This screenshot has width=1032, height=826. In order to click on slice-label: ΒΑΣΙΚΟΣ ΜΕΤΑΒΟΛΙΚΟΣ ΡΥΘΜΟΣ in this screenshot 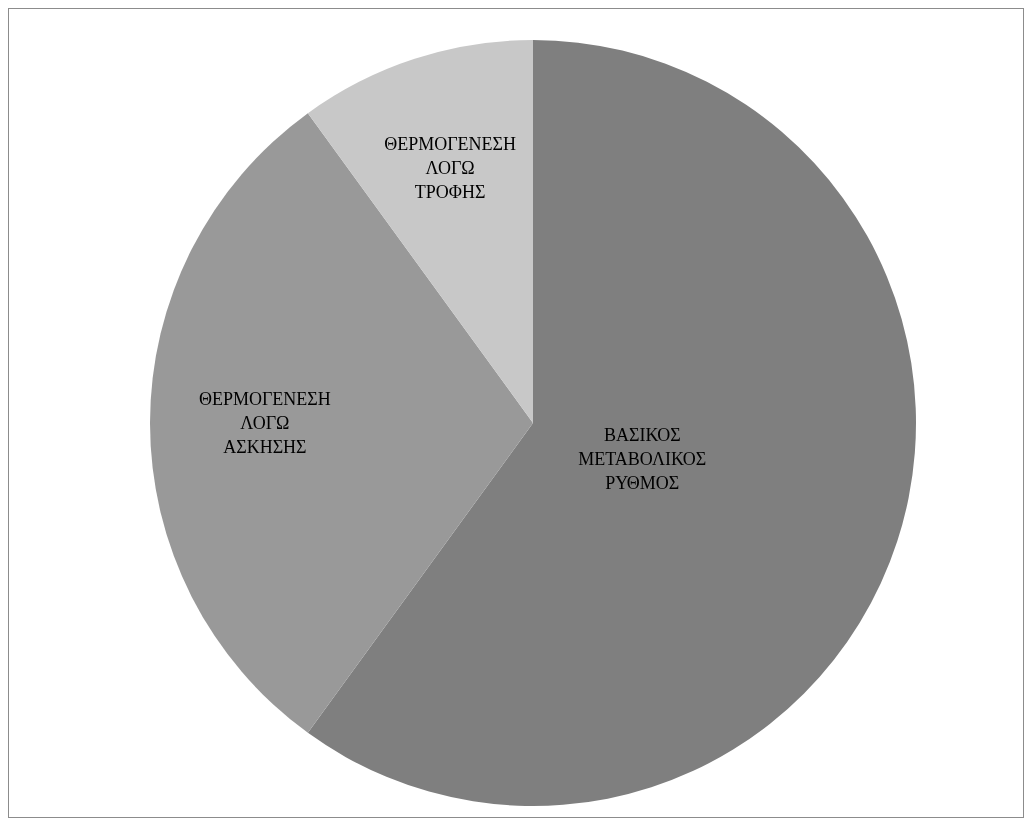, I will do `click(642, 458)`.